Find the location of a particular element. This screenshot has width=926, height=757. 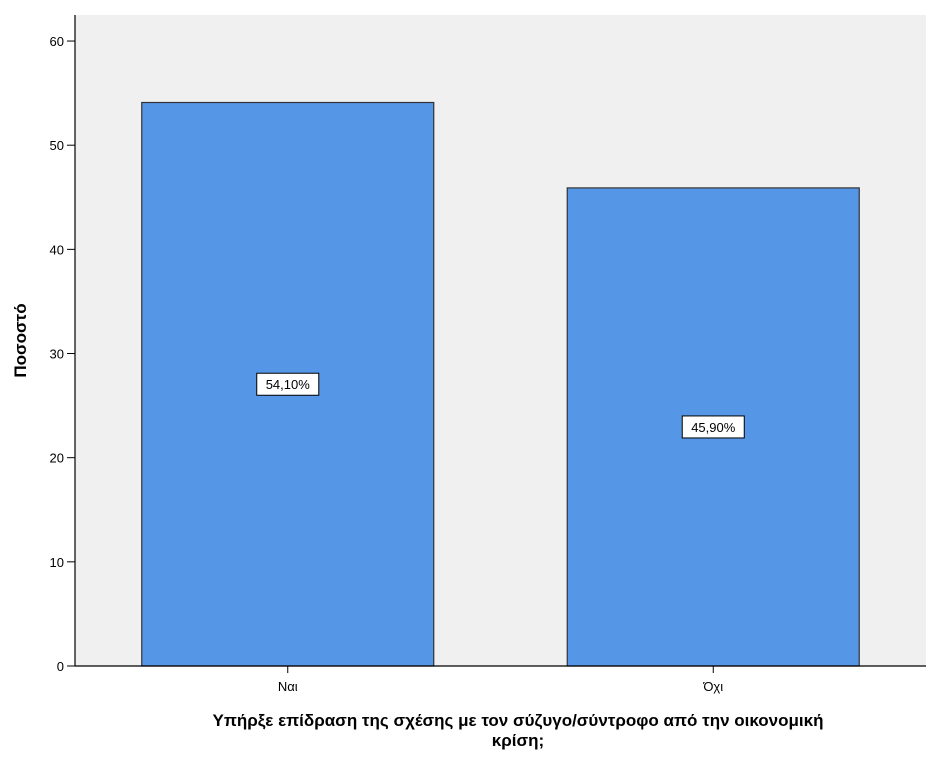

x-tick-label-1: Όχι is located at coordinates (712, 686).